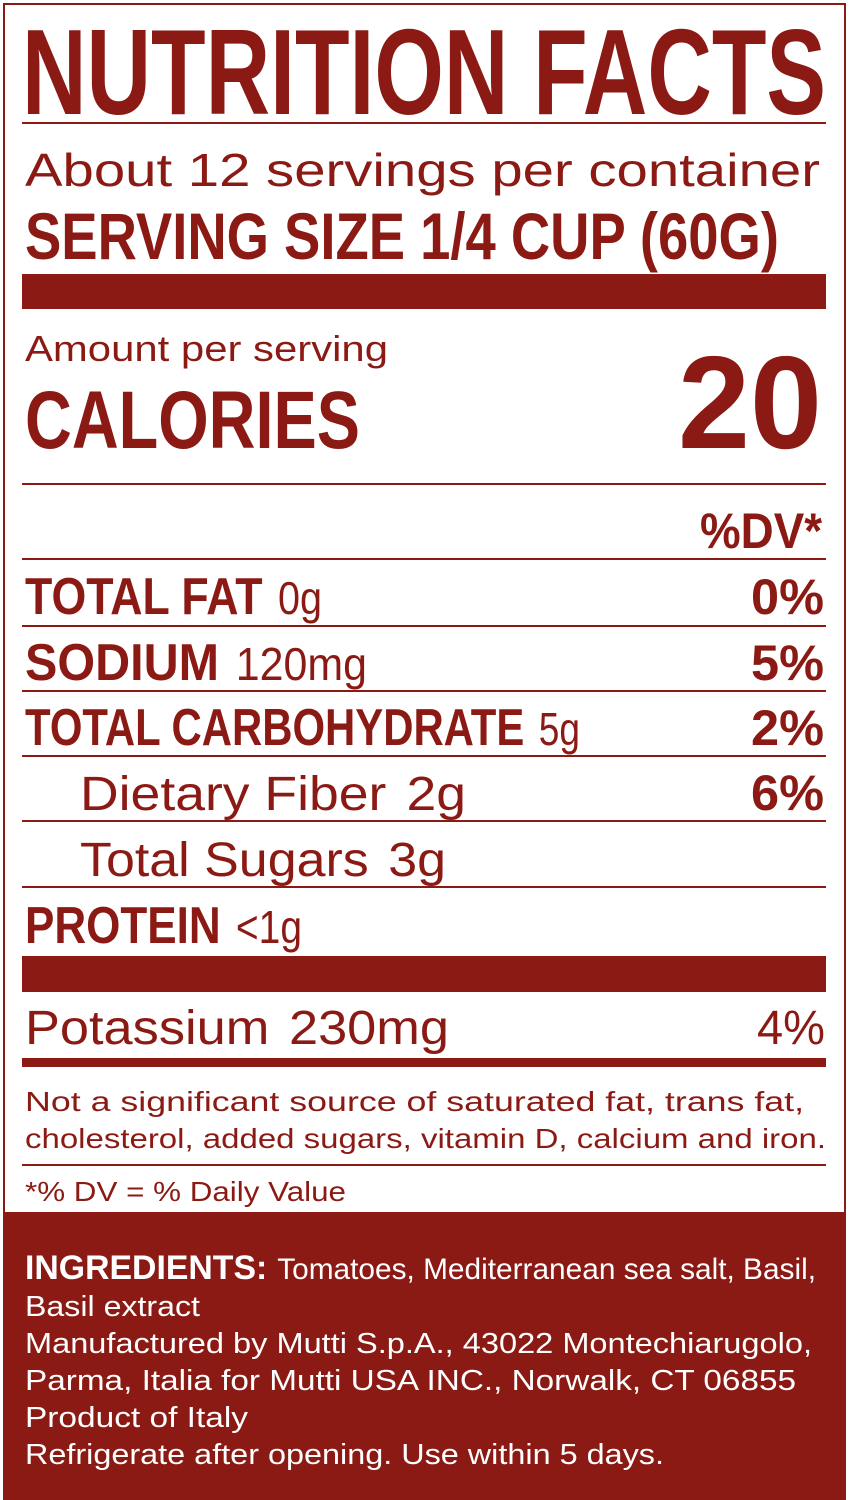  I want to click on nutrient-label: TOTAL FAT, so click(144, 597).